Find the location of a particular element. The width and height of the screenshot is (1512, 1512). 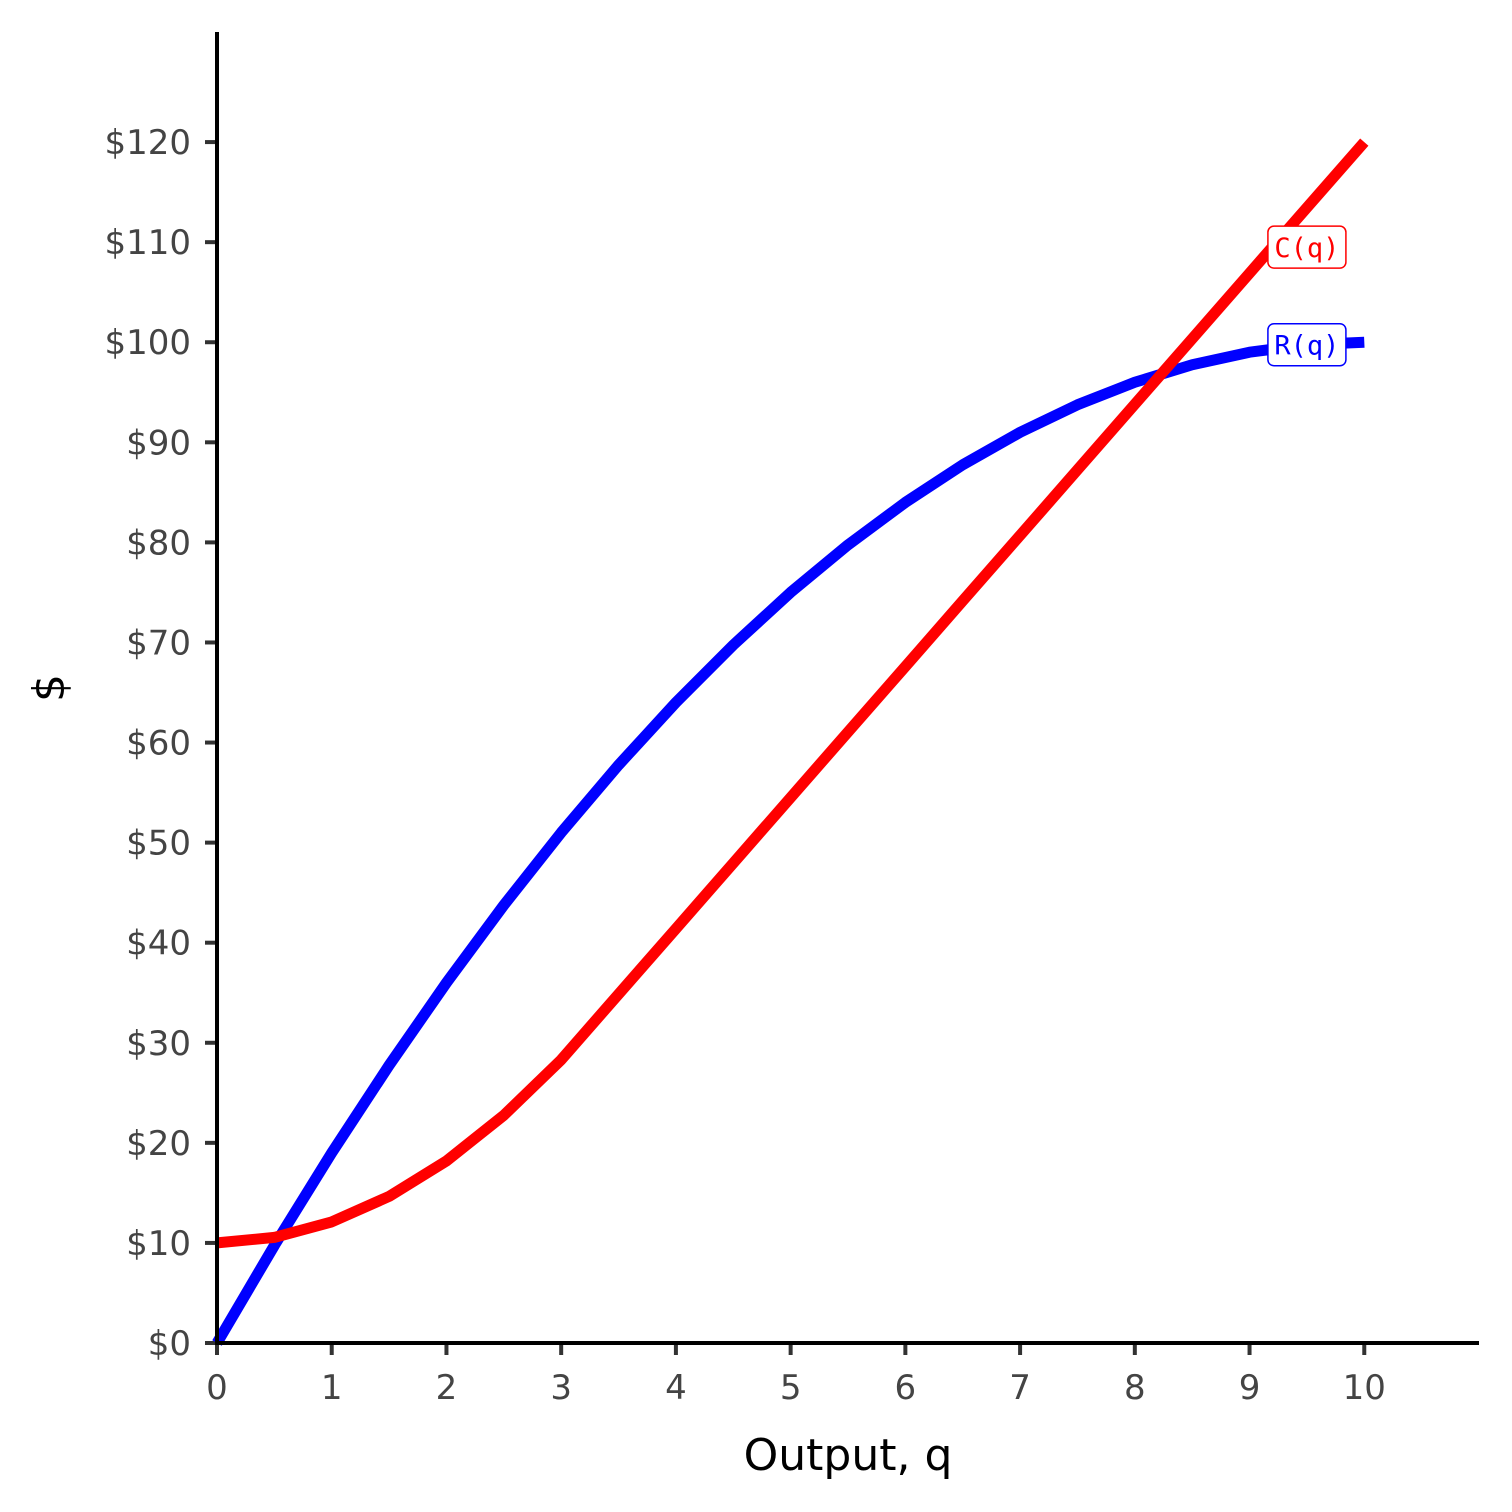

x-tick-label: 4 is located at coordinates (676, 1388).